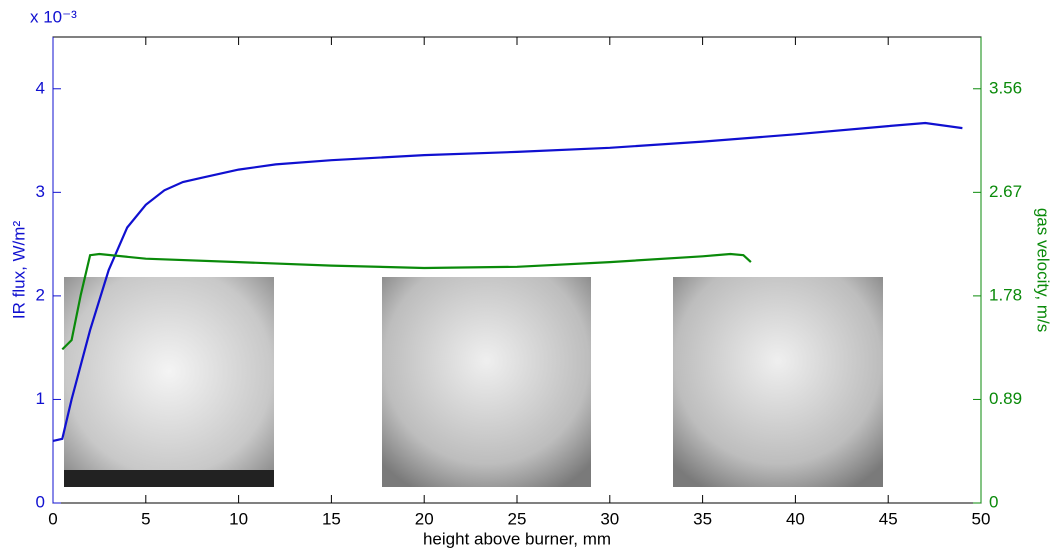  I want to click on inset-photo-edge, so click(169, 478).